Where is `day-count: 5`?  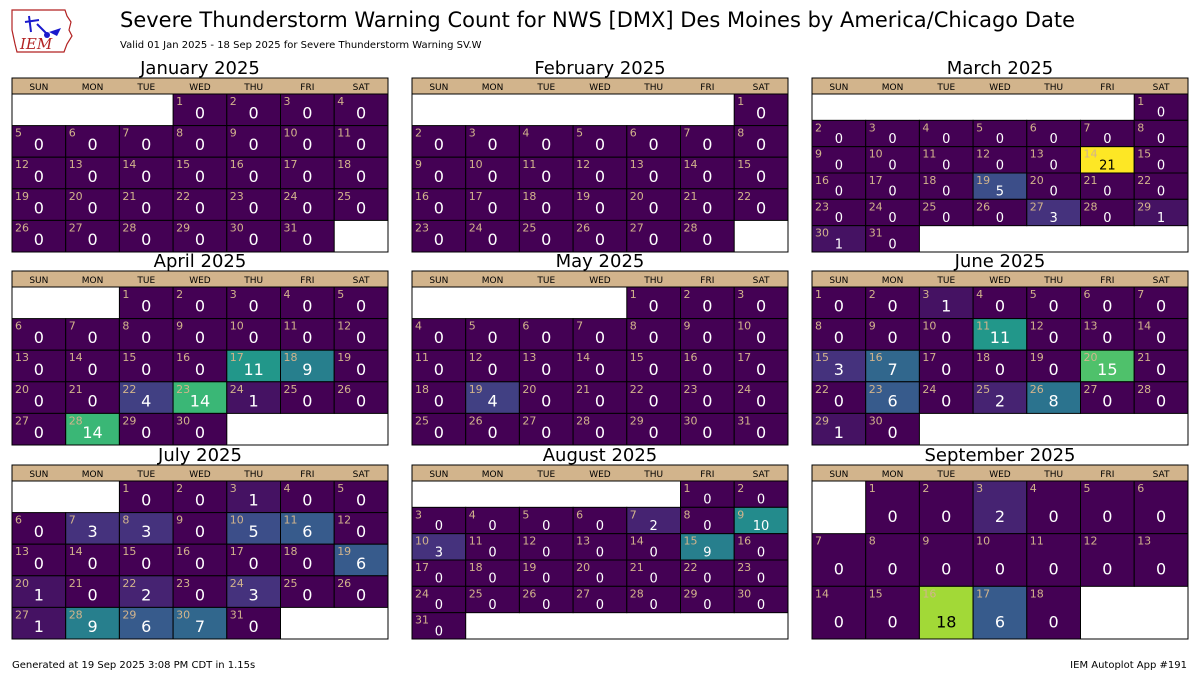
day-count: 5 is located at coordinates (254, 531).